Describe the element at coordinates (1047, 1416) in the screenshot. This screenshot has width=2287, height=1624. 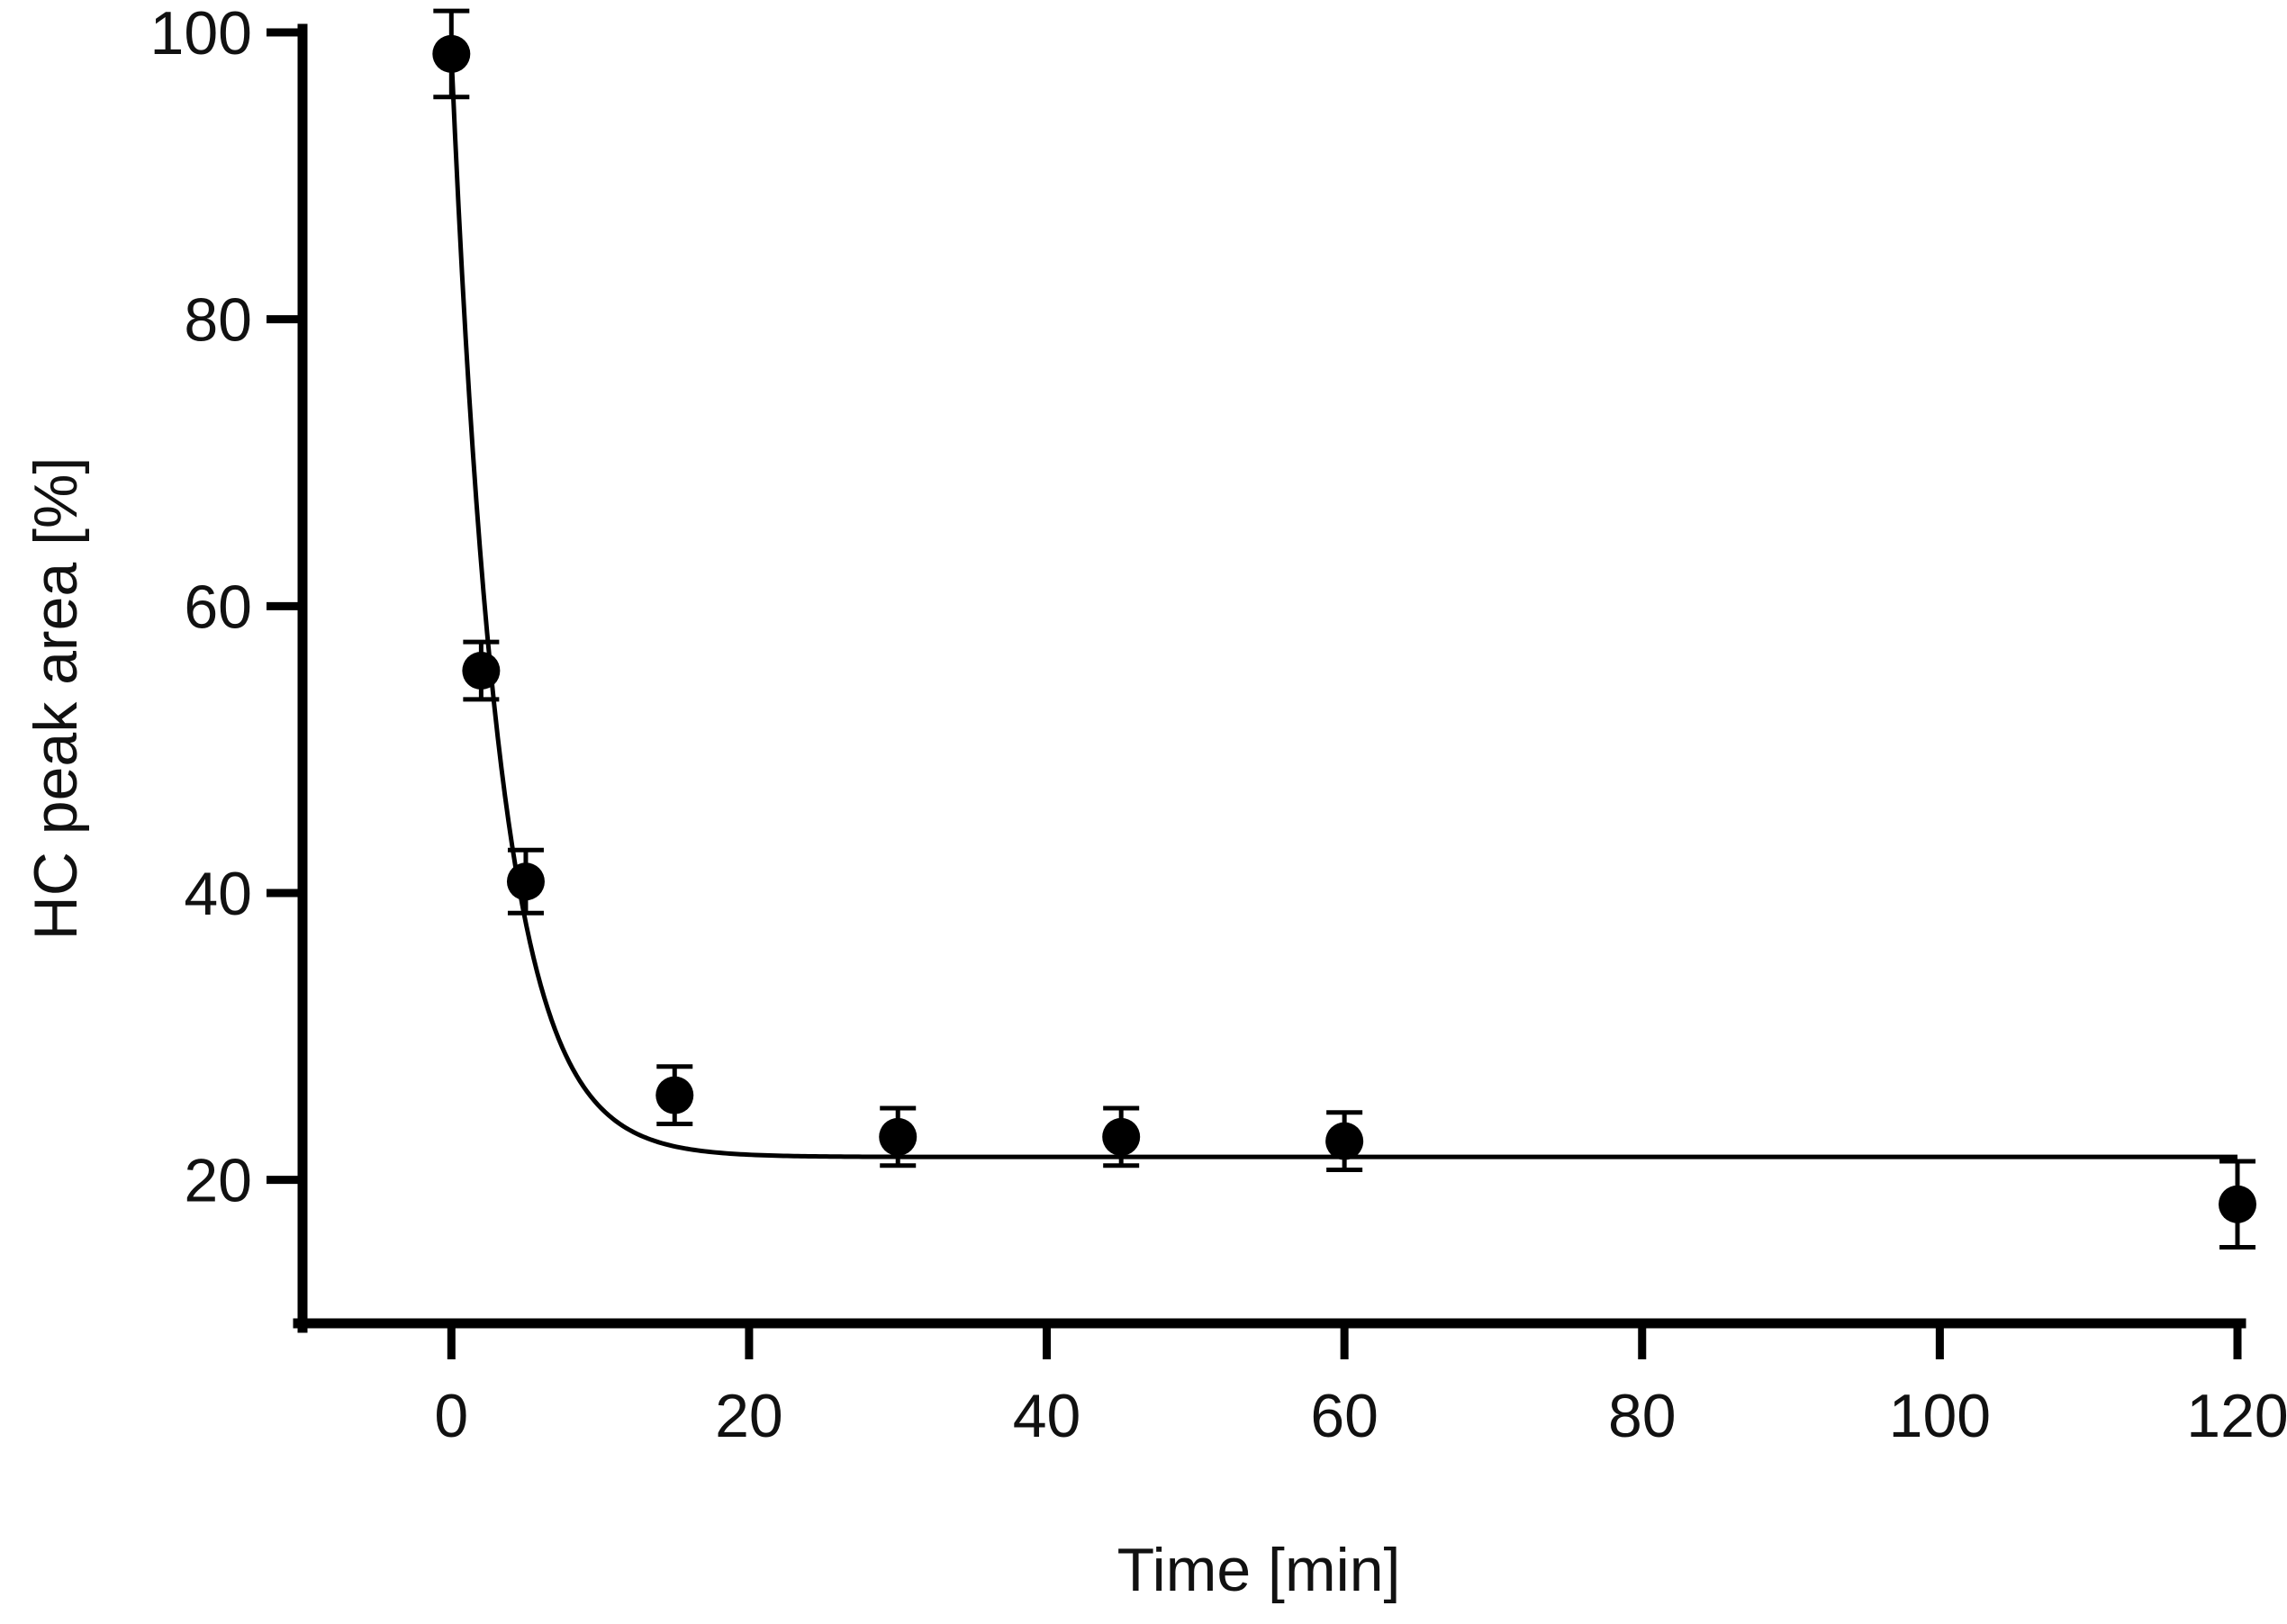
I see `x-tick-label: 40` at that location.